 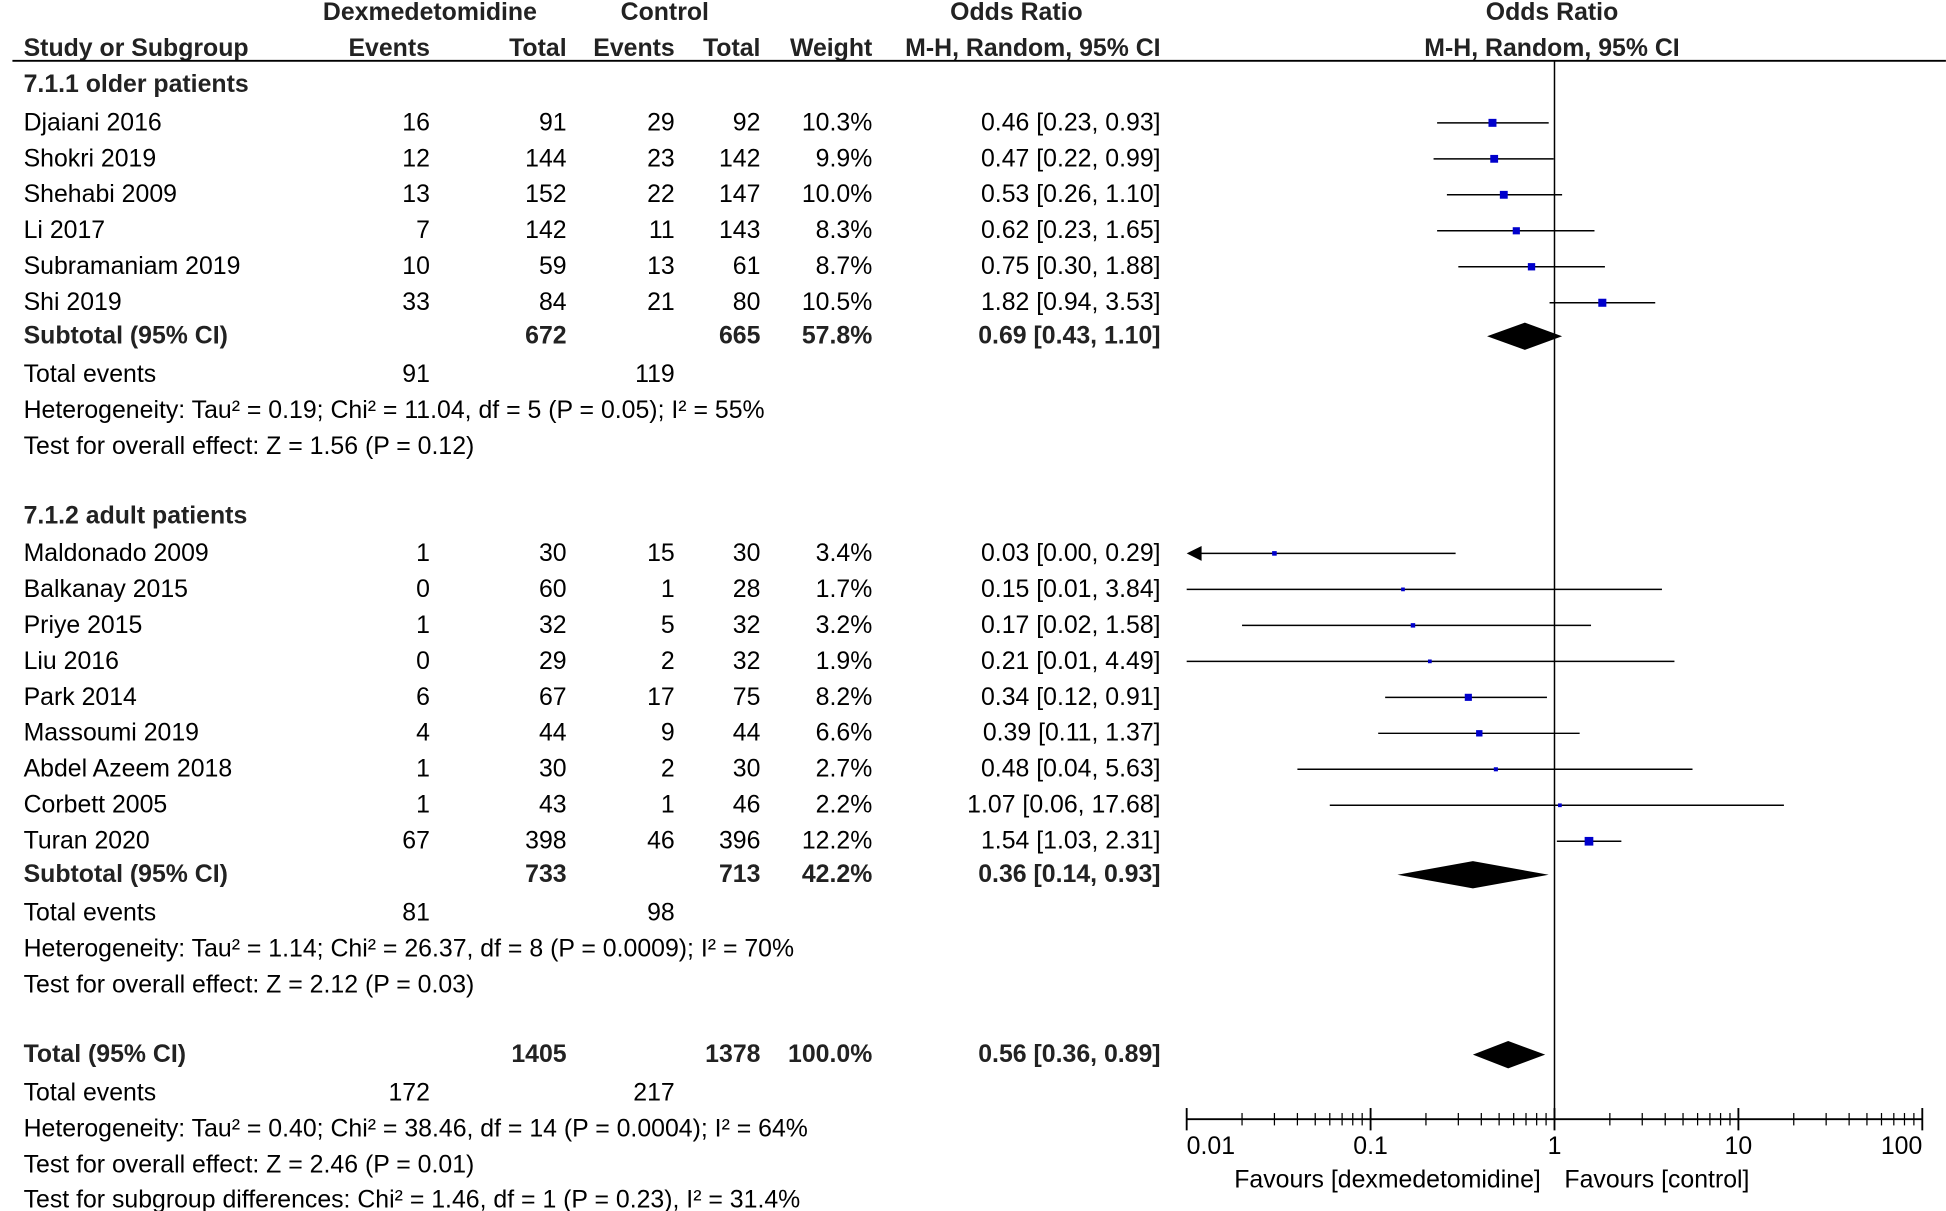 What do you see at coordinates (668, 769) in the screenshot?
I see `control-events: 2` at bounding box center [668, 769].